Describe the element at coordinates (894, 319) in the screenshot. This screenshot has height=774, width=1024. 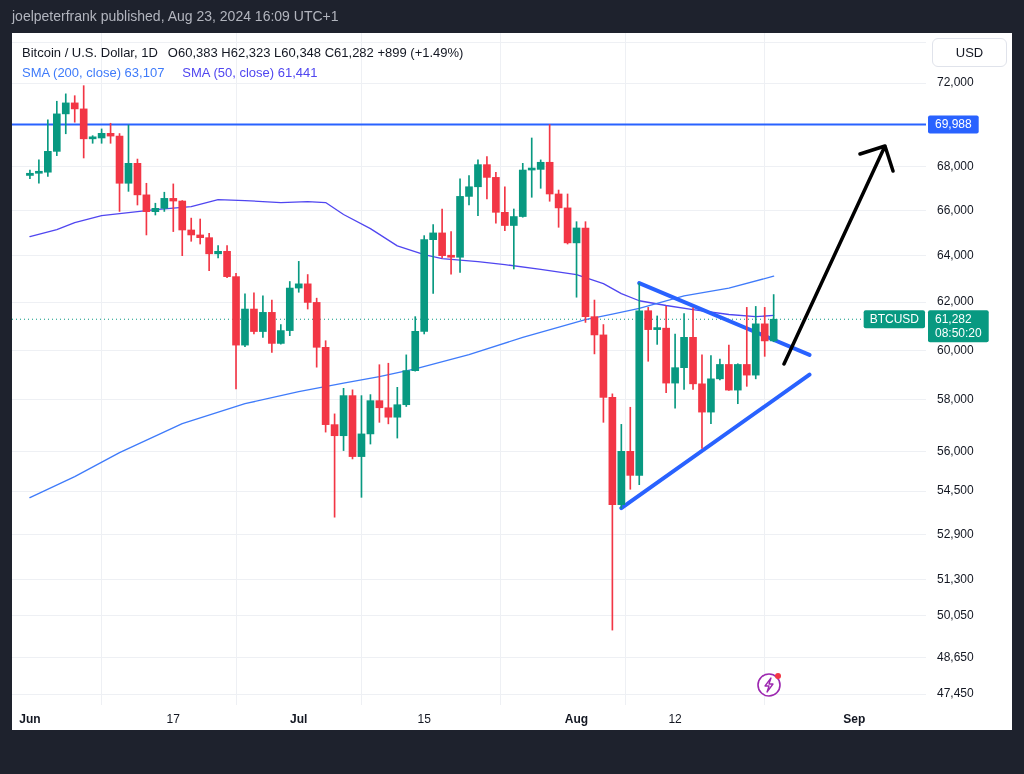
I see `annotation: BTCUSD` at that location.